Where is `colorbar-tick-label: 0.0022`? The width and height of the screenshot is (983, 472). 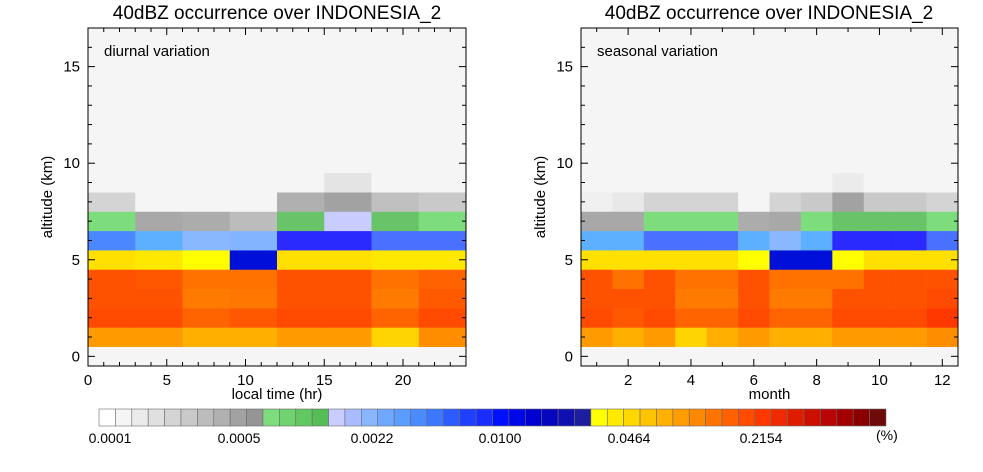
colorbar-tick-label: 0.0022 is located at coordinates (372, 438).